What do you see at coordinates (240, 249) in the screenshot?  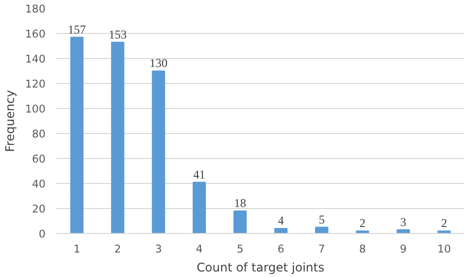 I see `x-tick-label: 5` at bounding box center [240, 249].